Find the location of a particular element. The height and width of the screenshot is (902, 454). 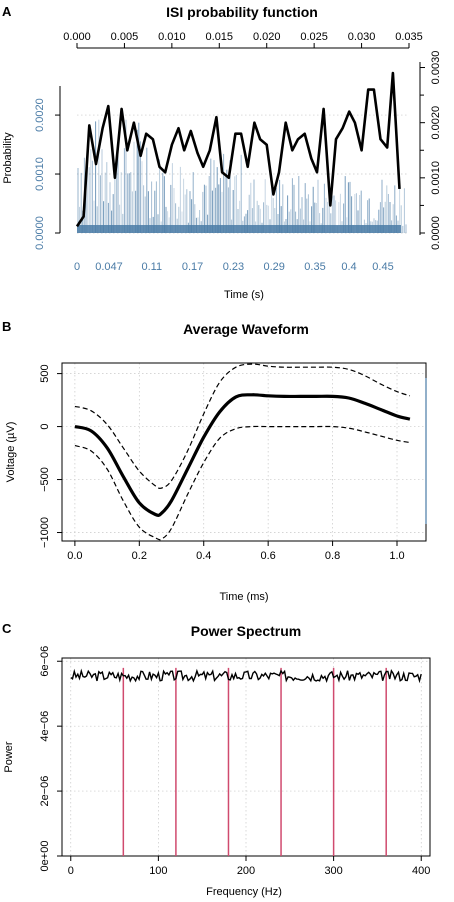

panel-b-xlabel: Time (ms) is located at coordinates (243, 597).